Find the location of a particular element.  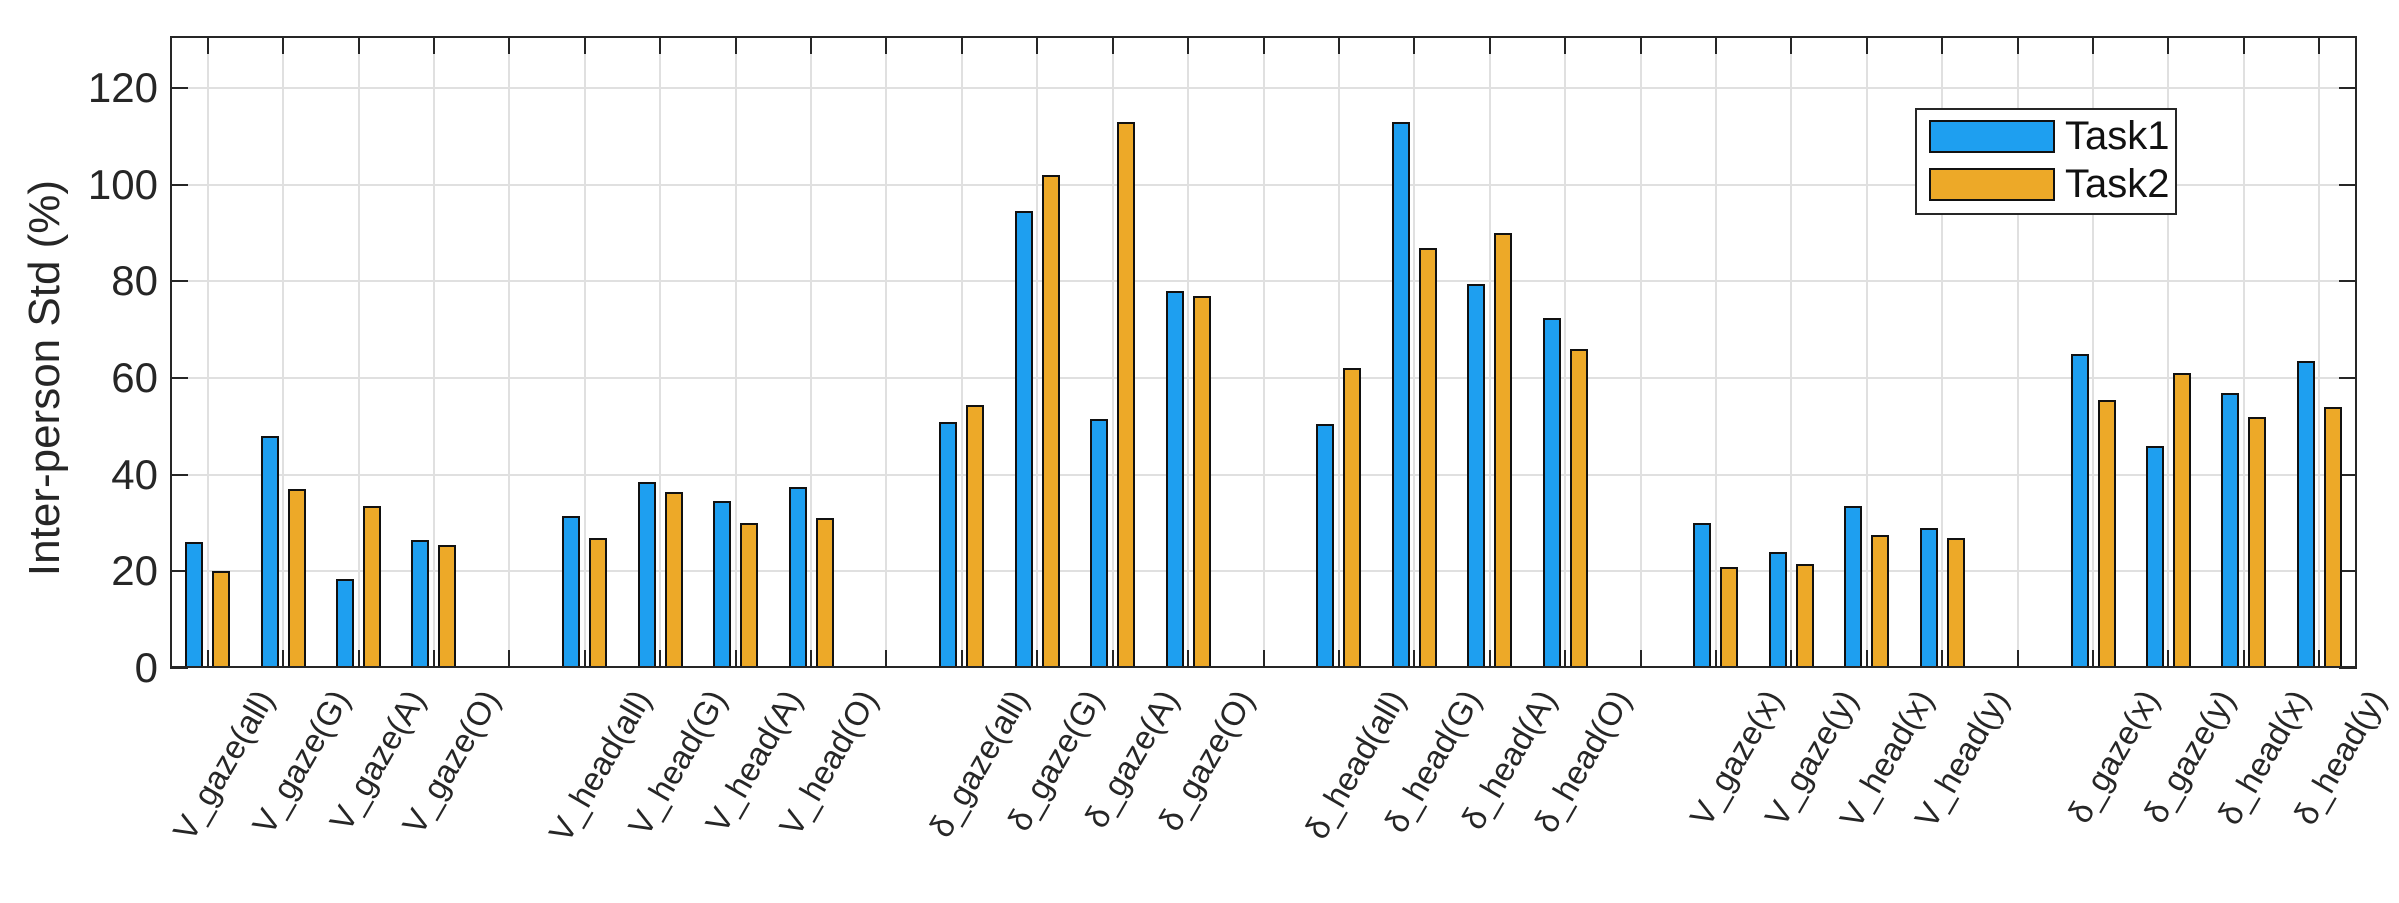

legend-entry: Task1 is located at coordinates (2046, 136).